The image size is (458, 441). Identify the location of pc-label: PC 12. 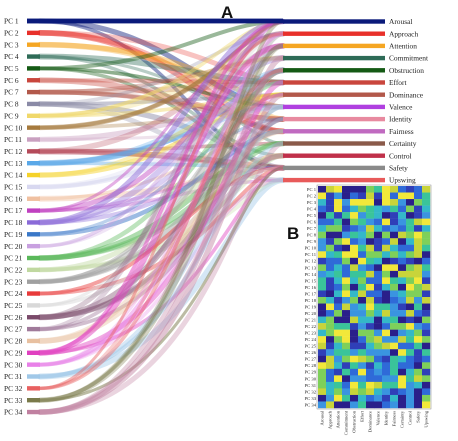
(13, 151).